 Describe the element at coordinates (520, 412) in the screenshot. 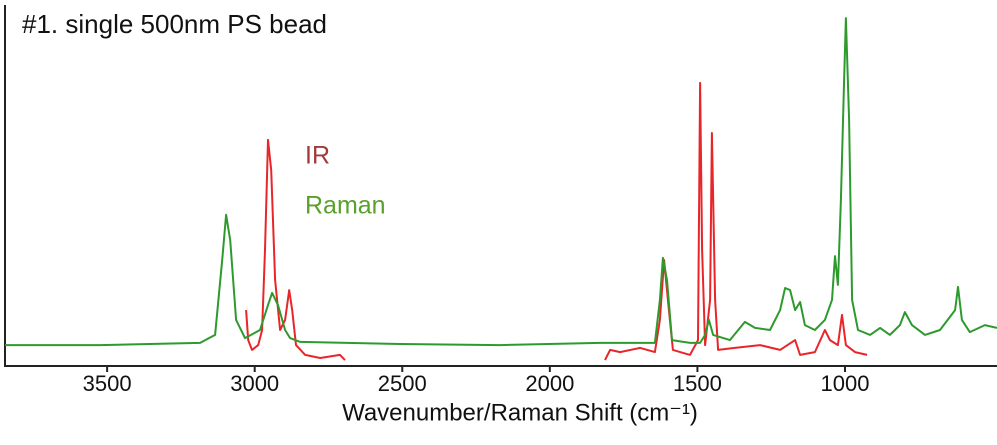

I see `x-axis-label: Wavenumber/Raman Shift (cm⁻¹)` at that location.